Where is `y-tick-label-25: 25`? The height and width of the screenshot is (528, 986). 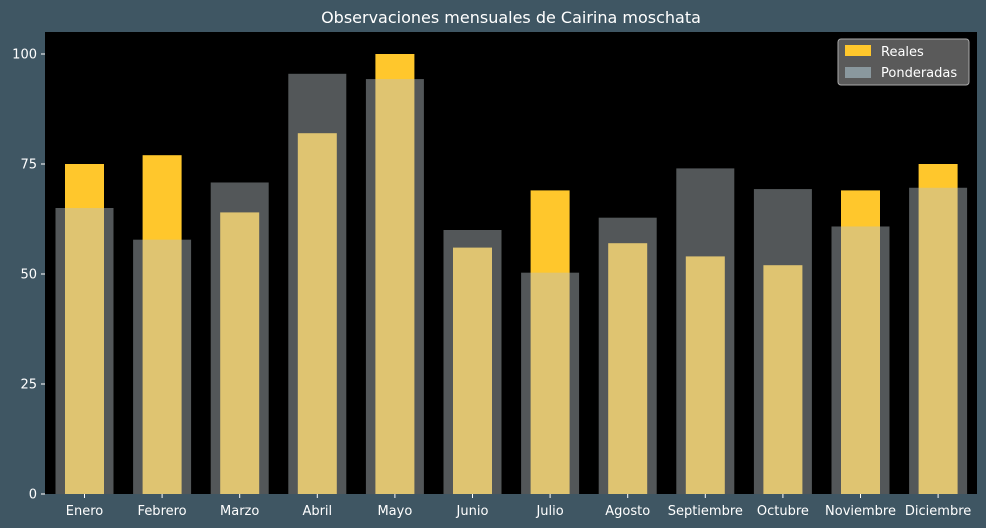 y-tick-label-25: 25 is located at coordinates (28, 385).